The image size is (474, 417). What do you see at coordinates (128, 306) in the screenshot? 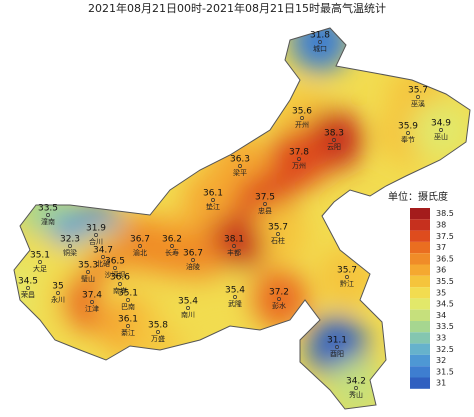
I see `station-name: 巴南` at bounding box center [128, 306].